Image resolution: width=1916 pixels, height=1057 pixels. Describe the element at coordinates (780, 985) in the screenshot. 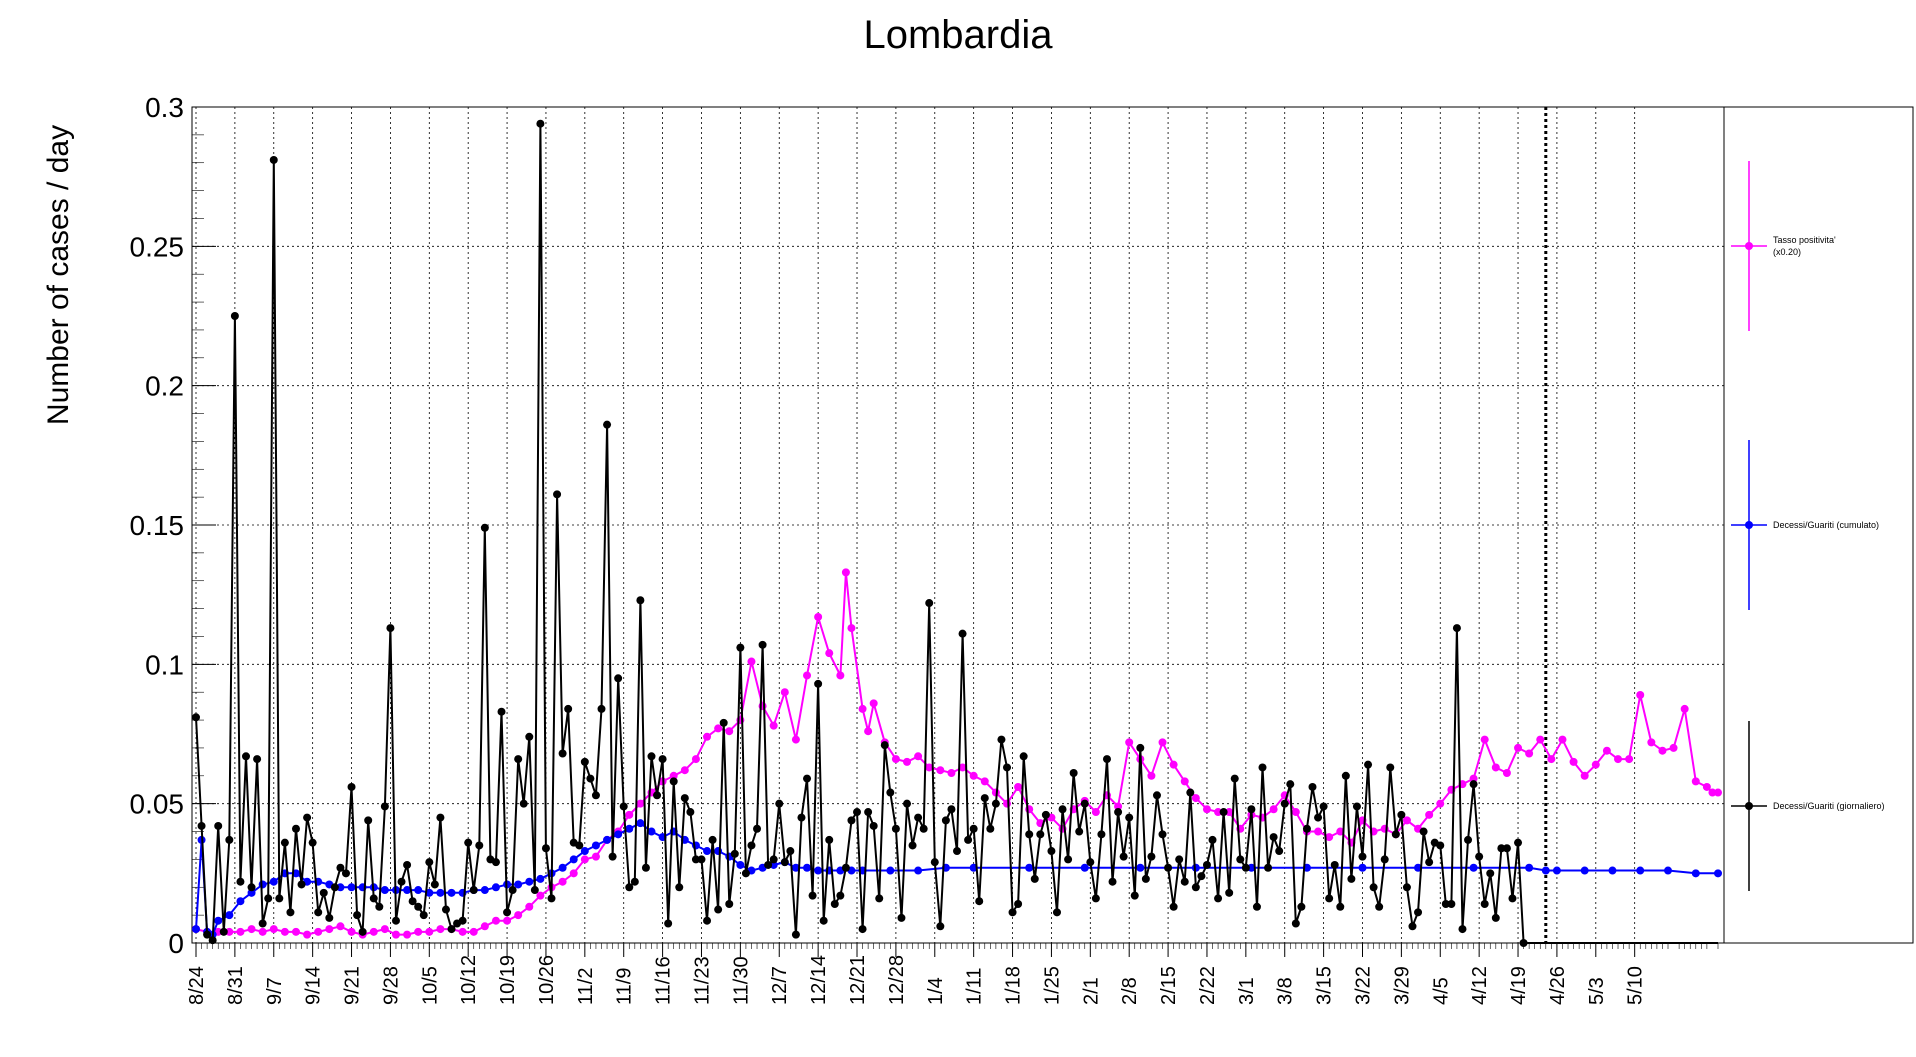

I see `x-tick-label: 12/7` at that location.